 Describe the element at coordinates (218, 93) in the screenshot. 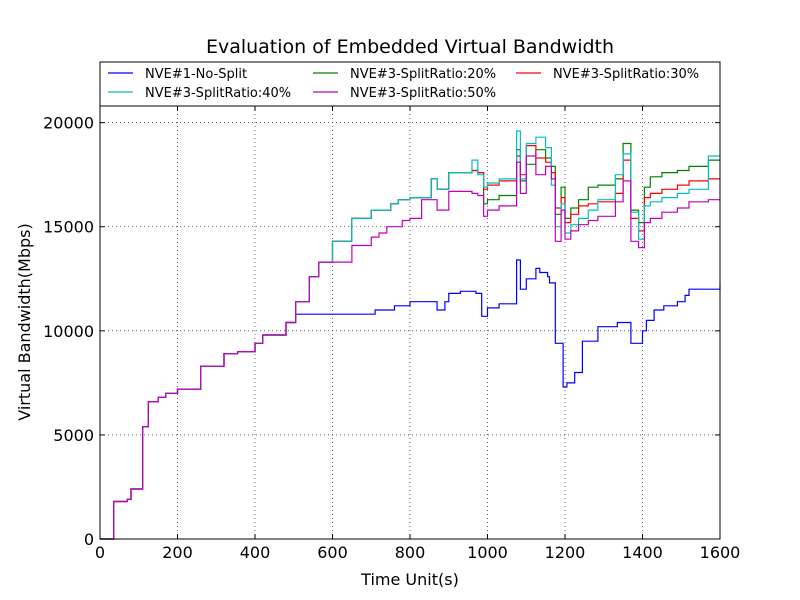

I see `legend-label-4: NVE#3-SplitRatio:40%` at that location.